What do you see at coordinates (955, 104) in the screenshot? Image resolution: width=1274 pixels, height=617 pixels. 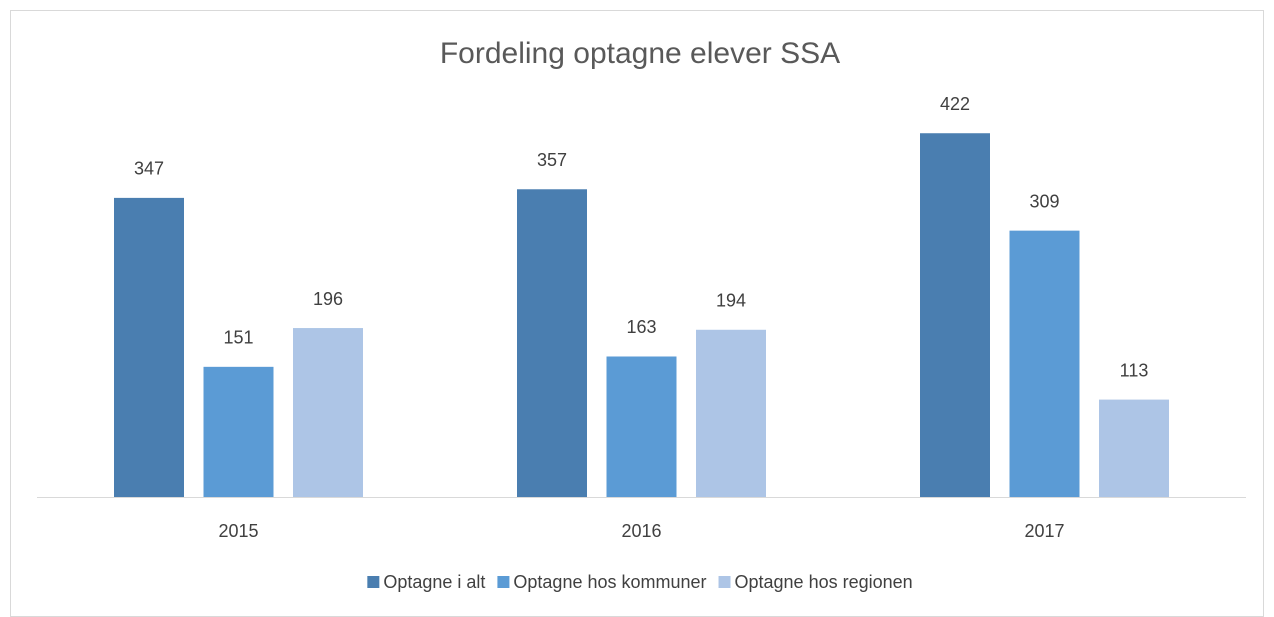 I see `data-label: 422` at bounding box center [955, 104].